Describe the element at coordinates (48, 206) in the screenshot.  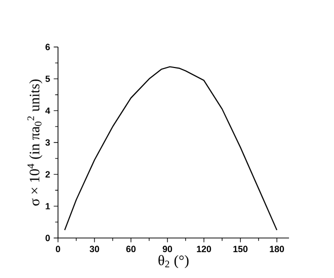
I see `y-tick-label: 1` at that location.